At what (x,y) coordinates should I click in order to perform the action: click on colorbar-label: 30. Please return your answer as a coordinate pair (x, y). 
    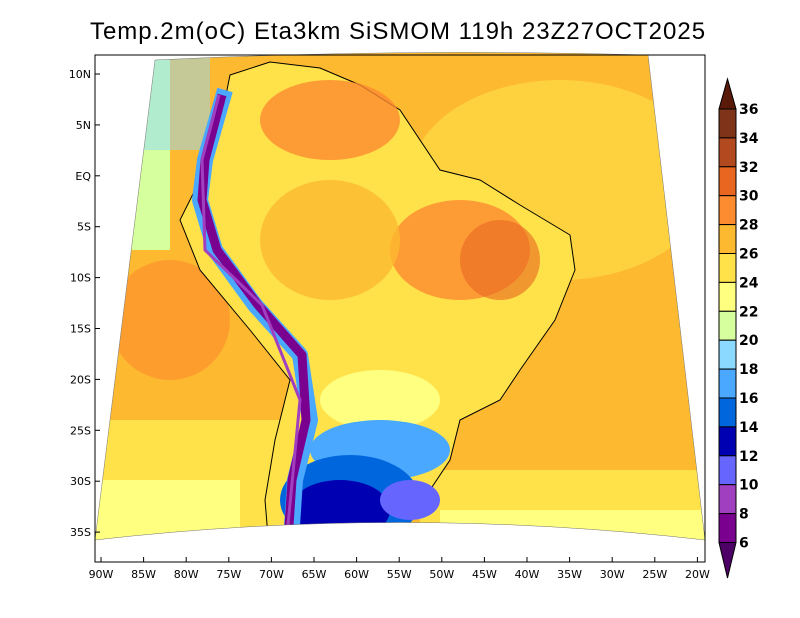
    Looking at the image, I should click on (749, 197).